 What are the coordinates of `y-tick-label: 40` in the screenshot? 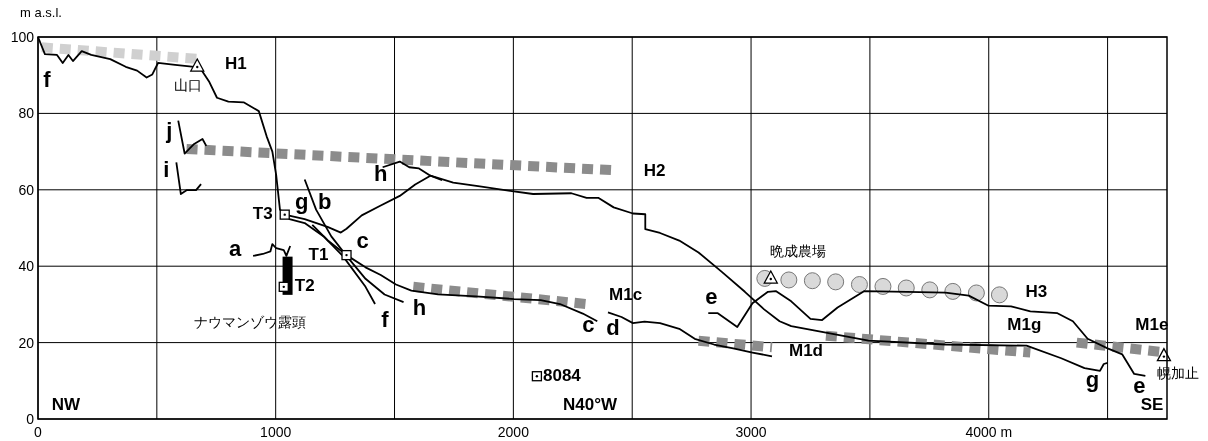 It's located at (26, 266).